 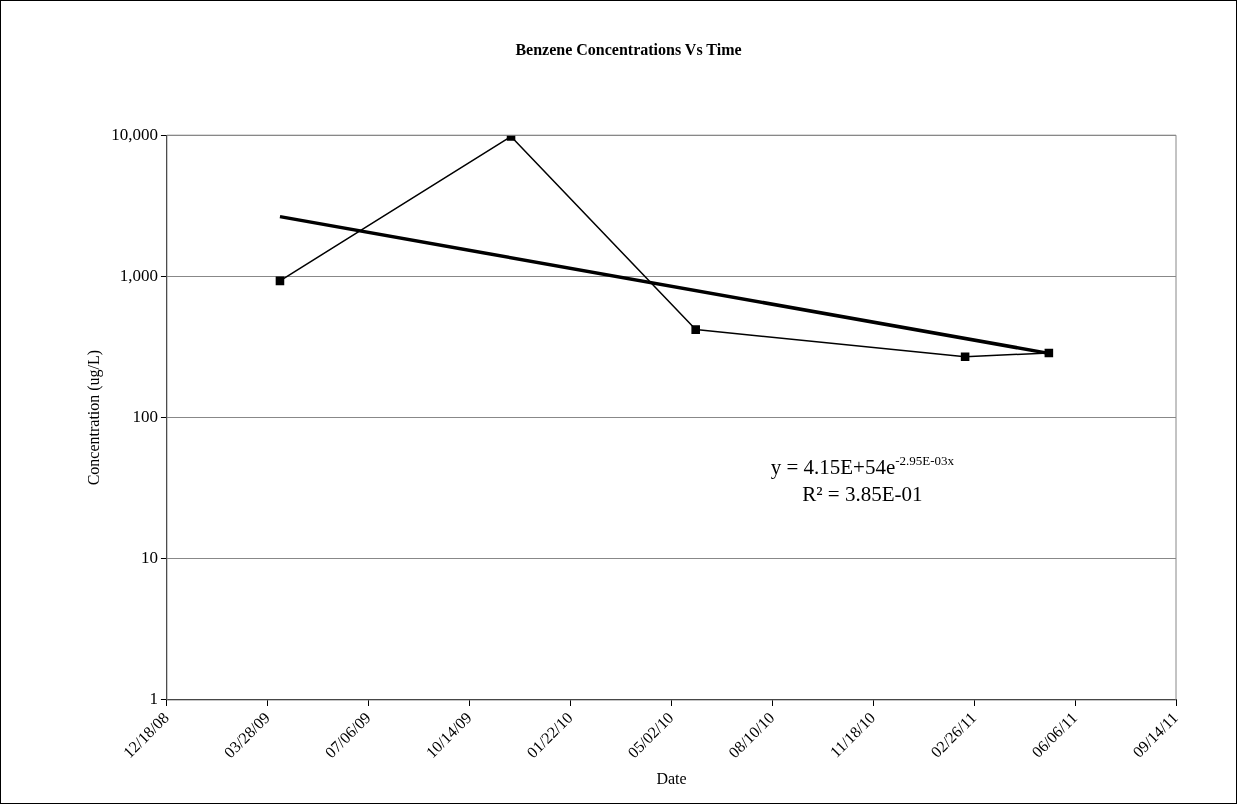 I want to click on chart-title: Benzene Concentrations Vs Time, so click(x=628, y=49).